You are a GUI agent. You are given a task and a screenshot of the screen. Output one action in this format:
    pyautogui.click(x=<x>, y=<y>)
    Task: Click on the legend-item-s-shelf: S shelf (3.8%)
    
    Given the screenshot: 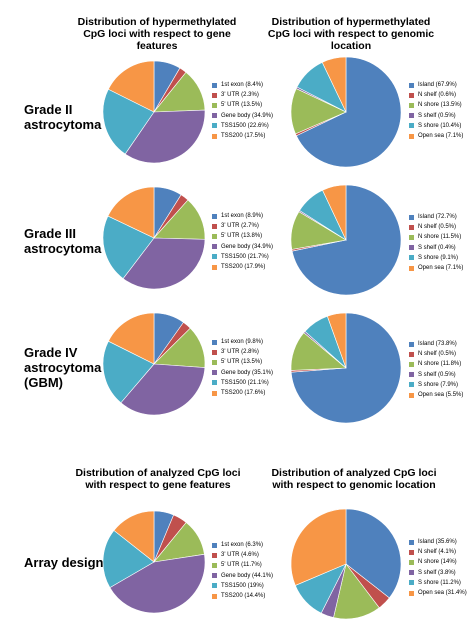 What is the action you would take?
    pyautogui.click(x=438, y=573)
    